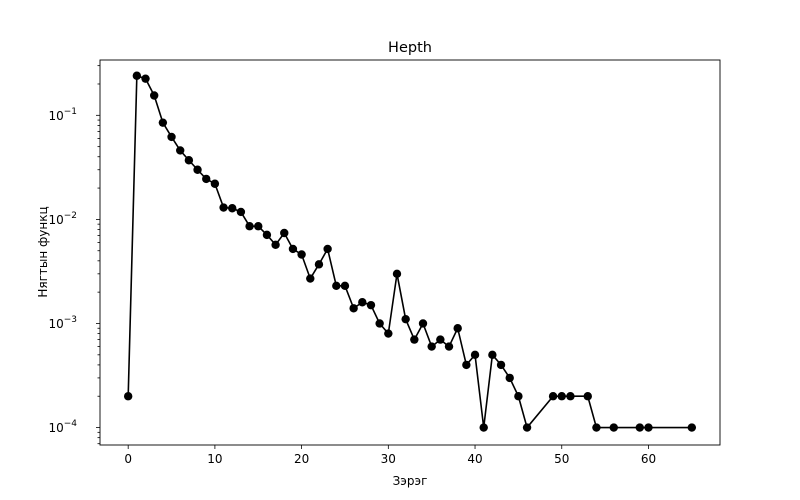 Image resolution: width=800 pixels, height=500 pixels. What do you see at coordinates (301, 459) in the screenshot?
I see `x-tick-label: 20` at bounding box center [301, 459].